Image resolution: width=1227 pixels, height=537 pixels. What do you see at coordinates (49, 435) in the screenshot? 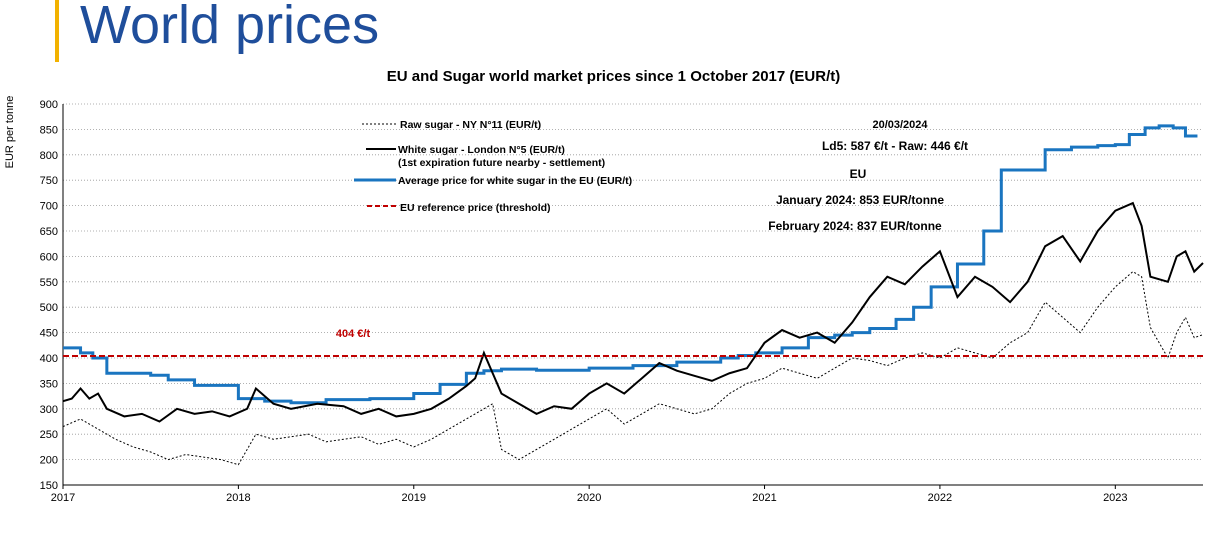
I see `y-tick-label: 250` at bounding box center [49, 435].